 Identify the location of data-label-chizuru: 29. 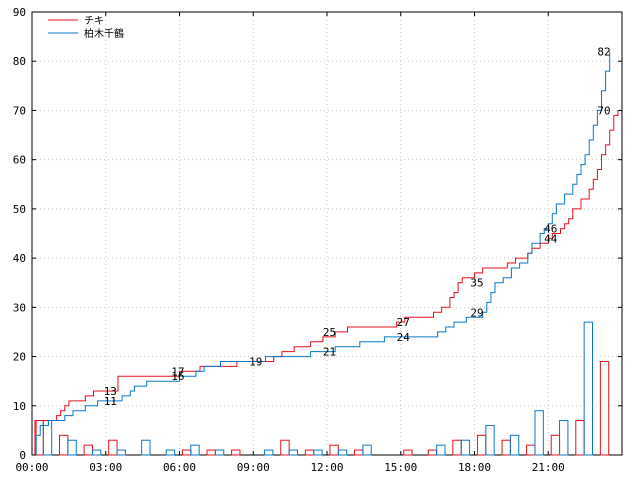
(476, 312).